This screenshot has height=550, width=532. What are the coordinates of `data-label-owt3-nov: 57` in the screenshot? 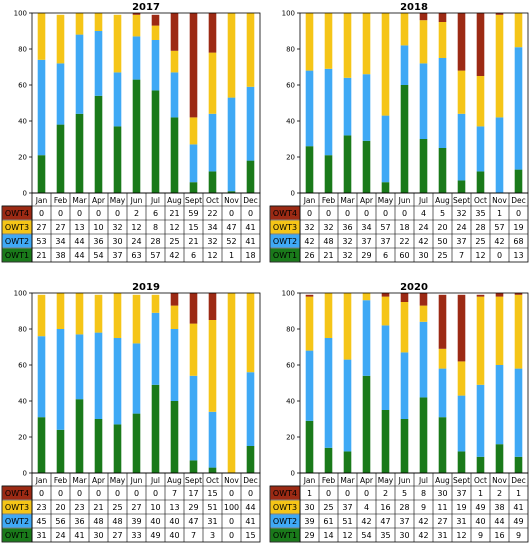 It's located at (499, 227).